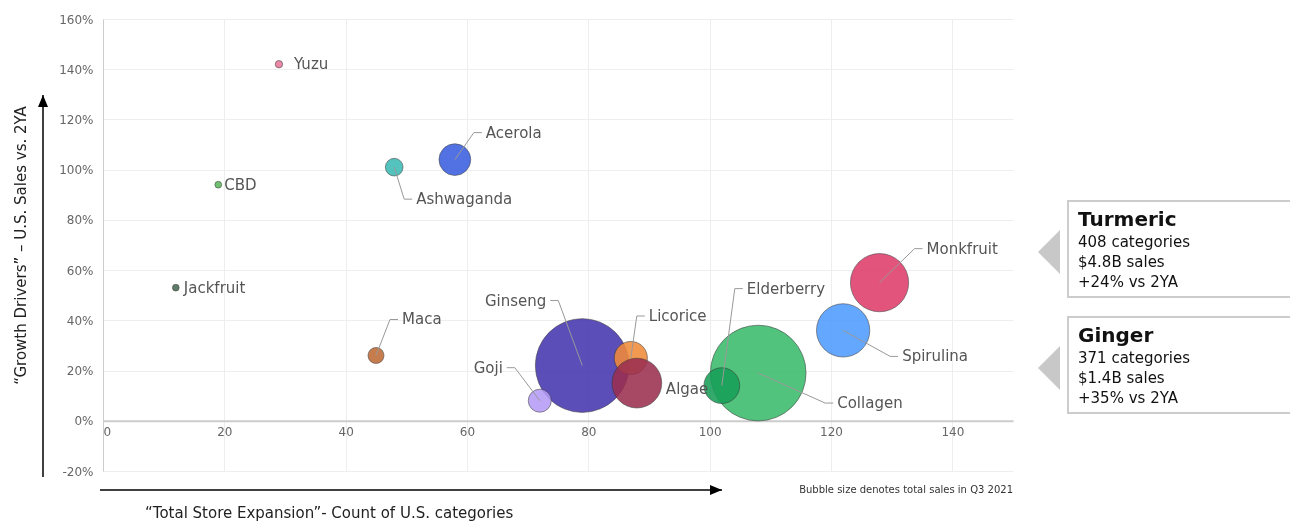  What do you see at coordinates (80, 371) in the screenshot?
I see `y-tick-label: 20%` at bounding box center [80, 371].